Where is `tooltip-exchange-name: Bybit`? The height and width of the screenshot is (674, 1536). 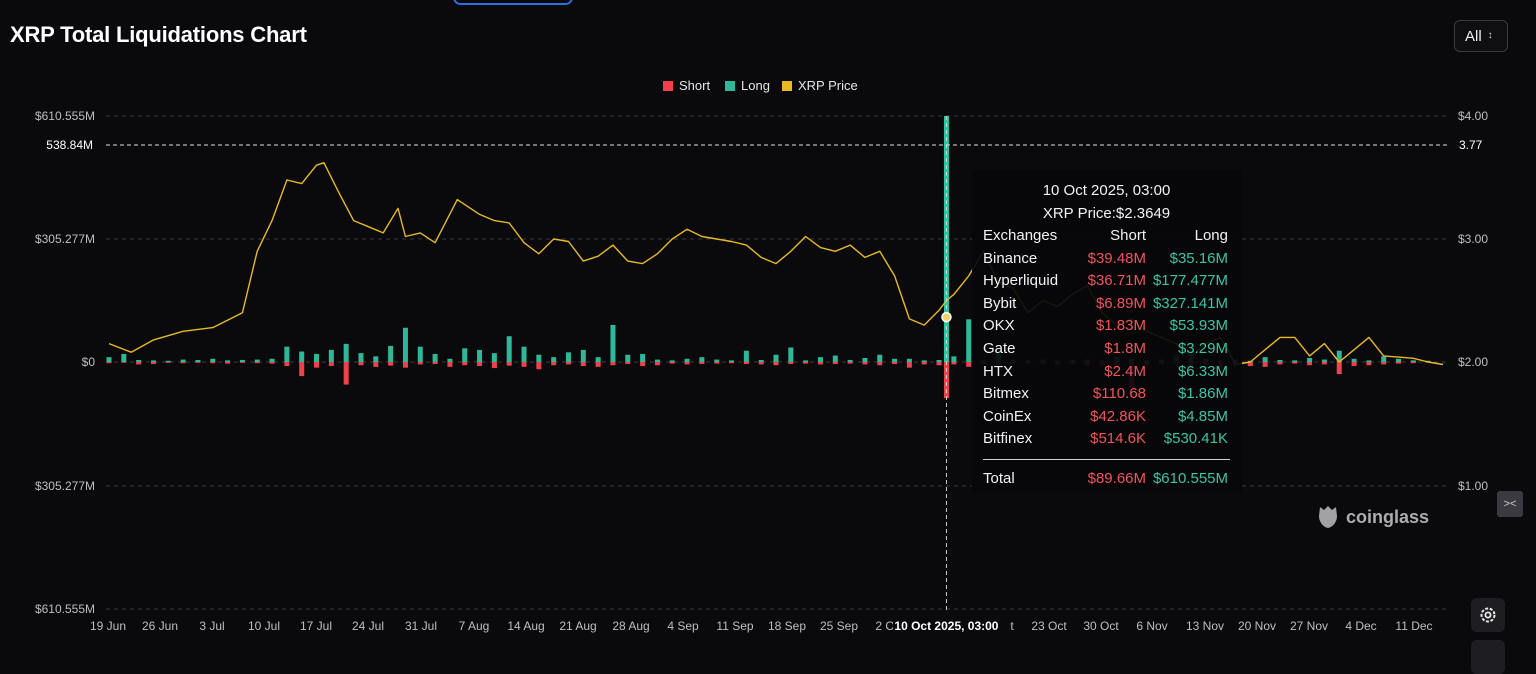
tooltip-exchange-name: Bybit is located at coordinates (1000, 303).